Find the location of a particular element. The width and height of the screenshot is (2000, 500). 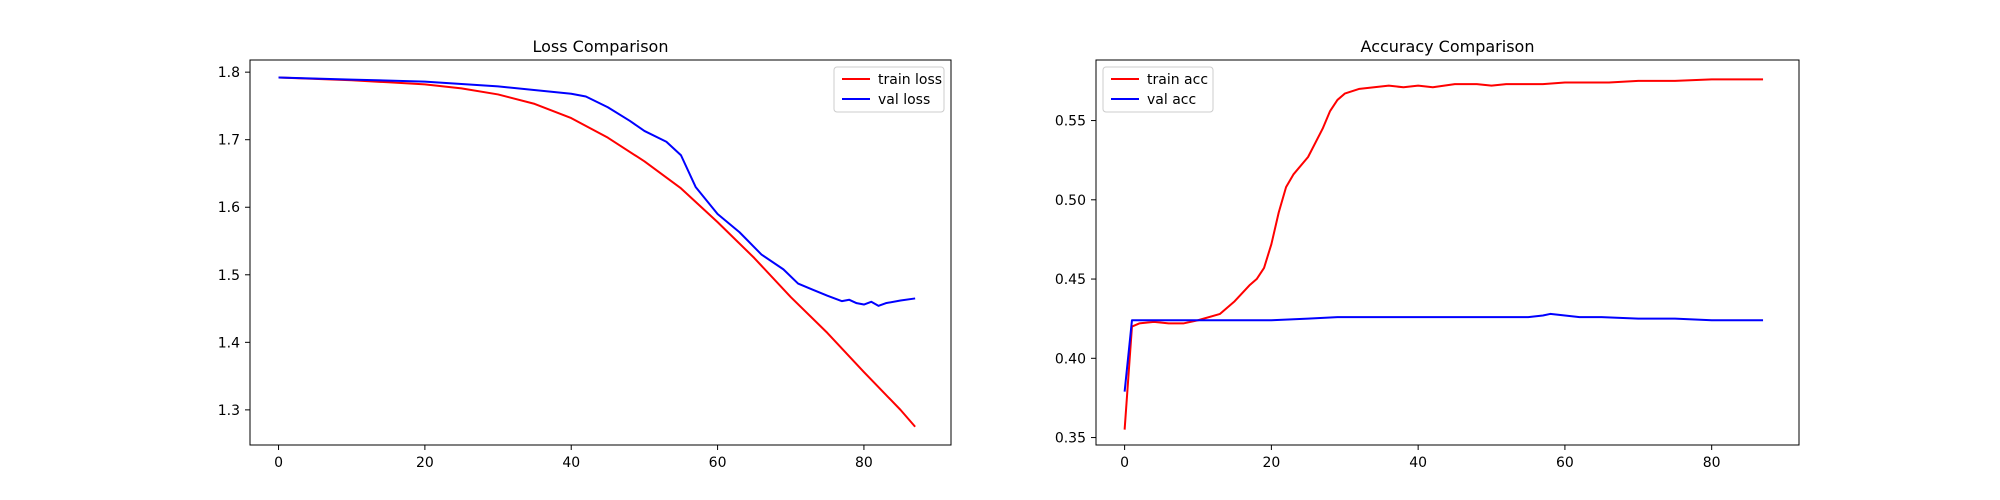

loss-y-tick-label: 1.6 is located at coordinates (229, 208).